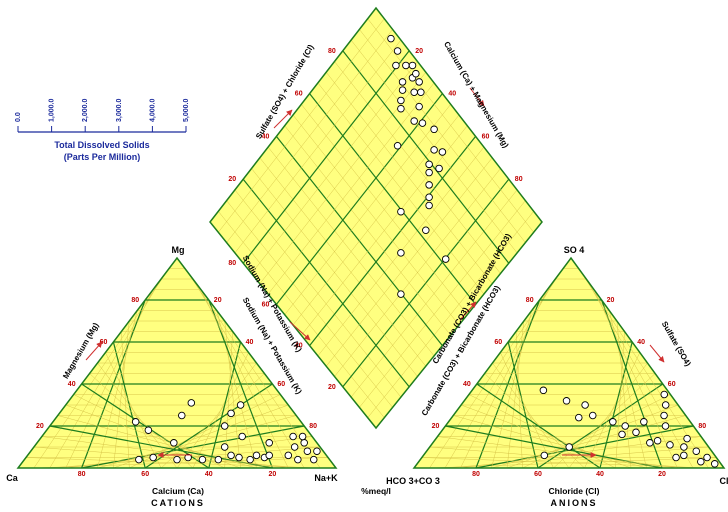  I want to click on anion-major-gridline, so click(538, 426).